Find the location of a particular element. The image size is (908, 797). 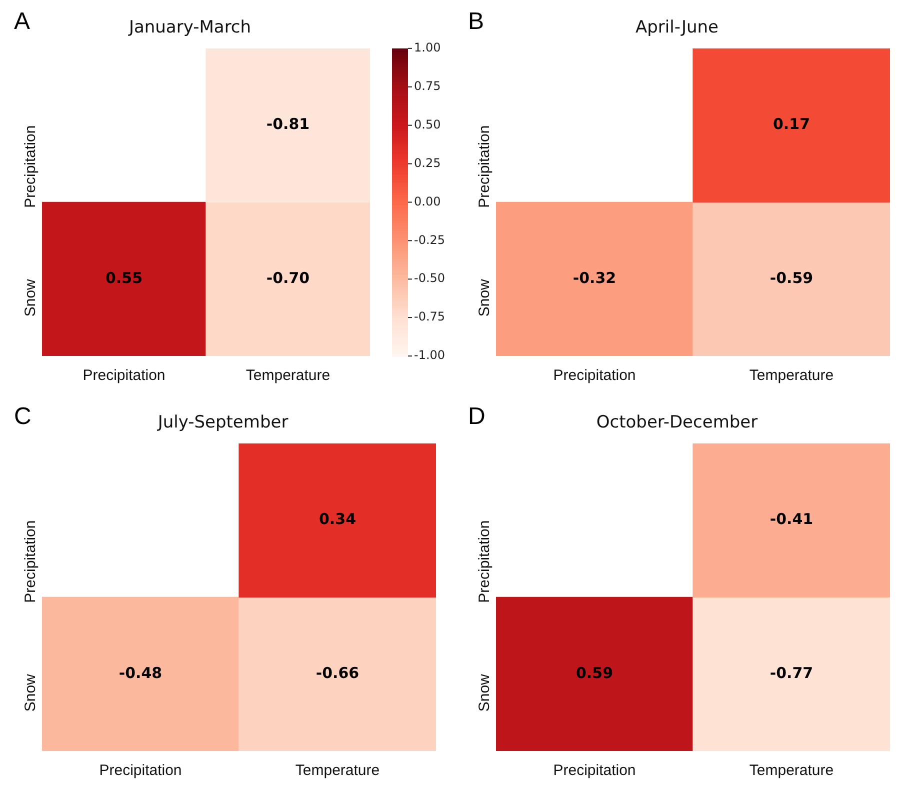

chart-title: April-June is located at coordinates (677, 28).